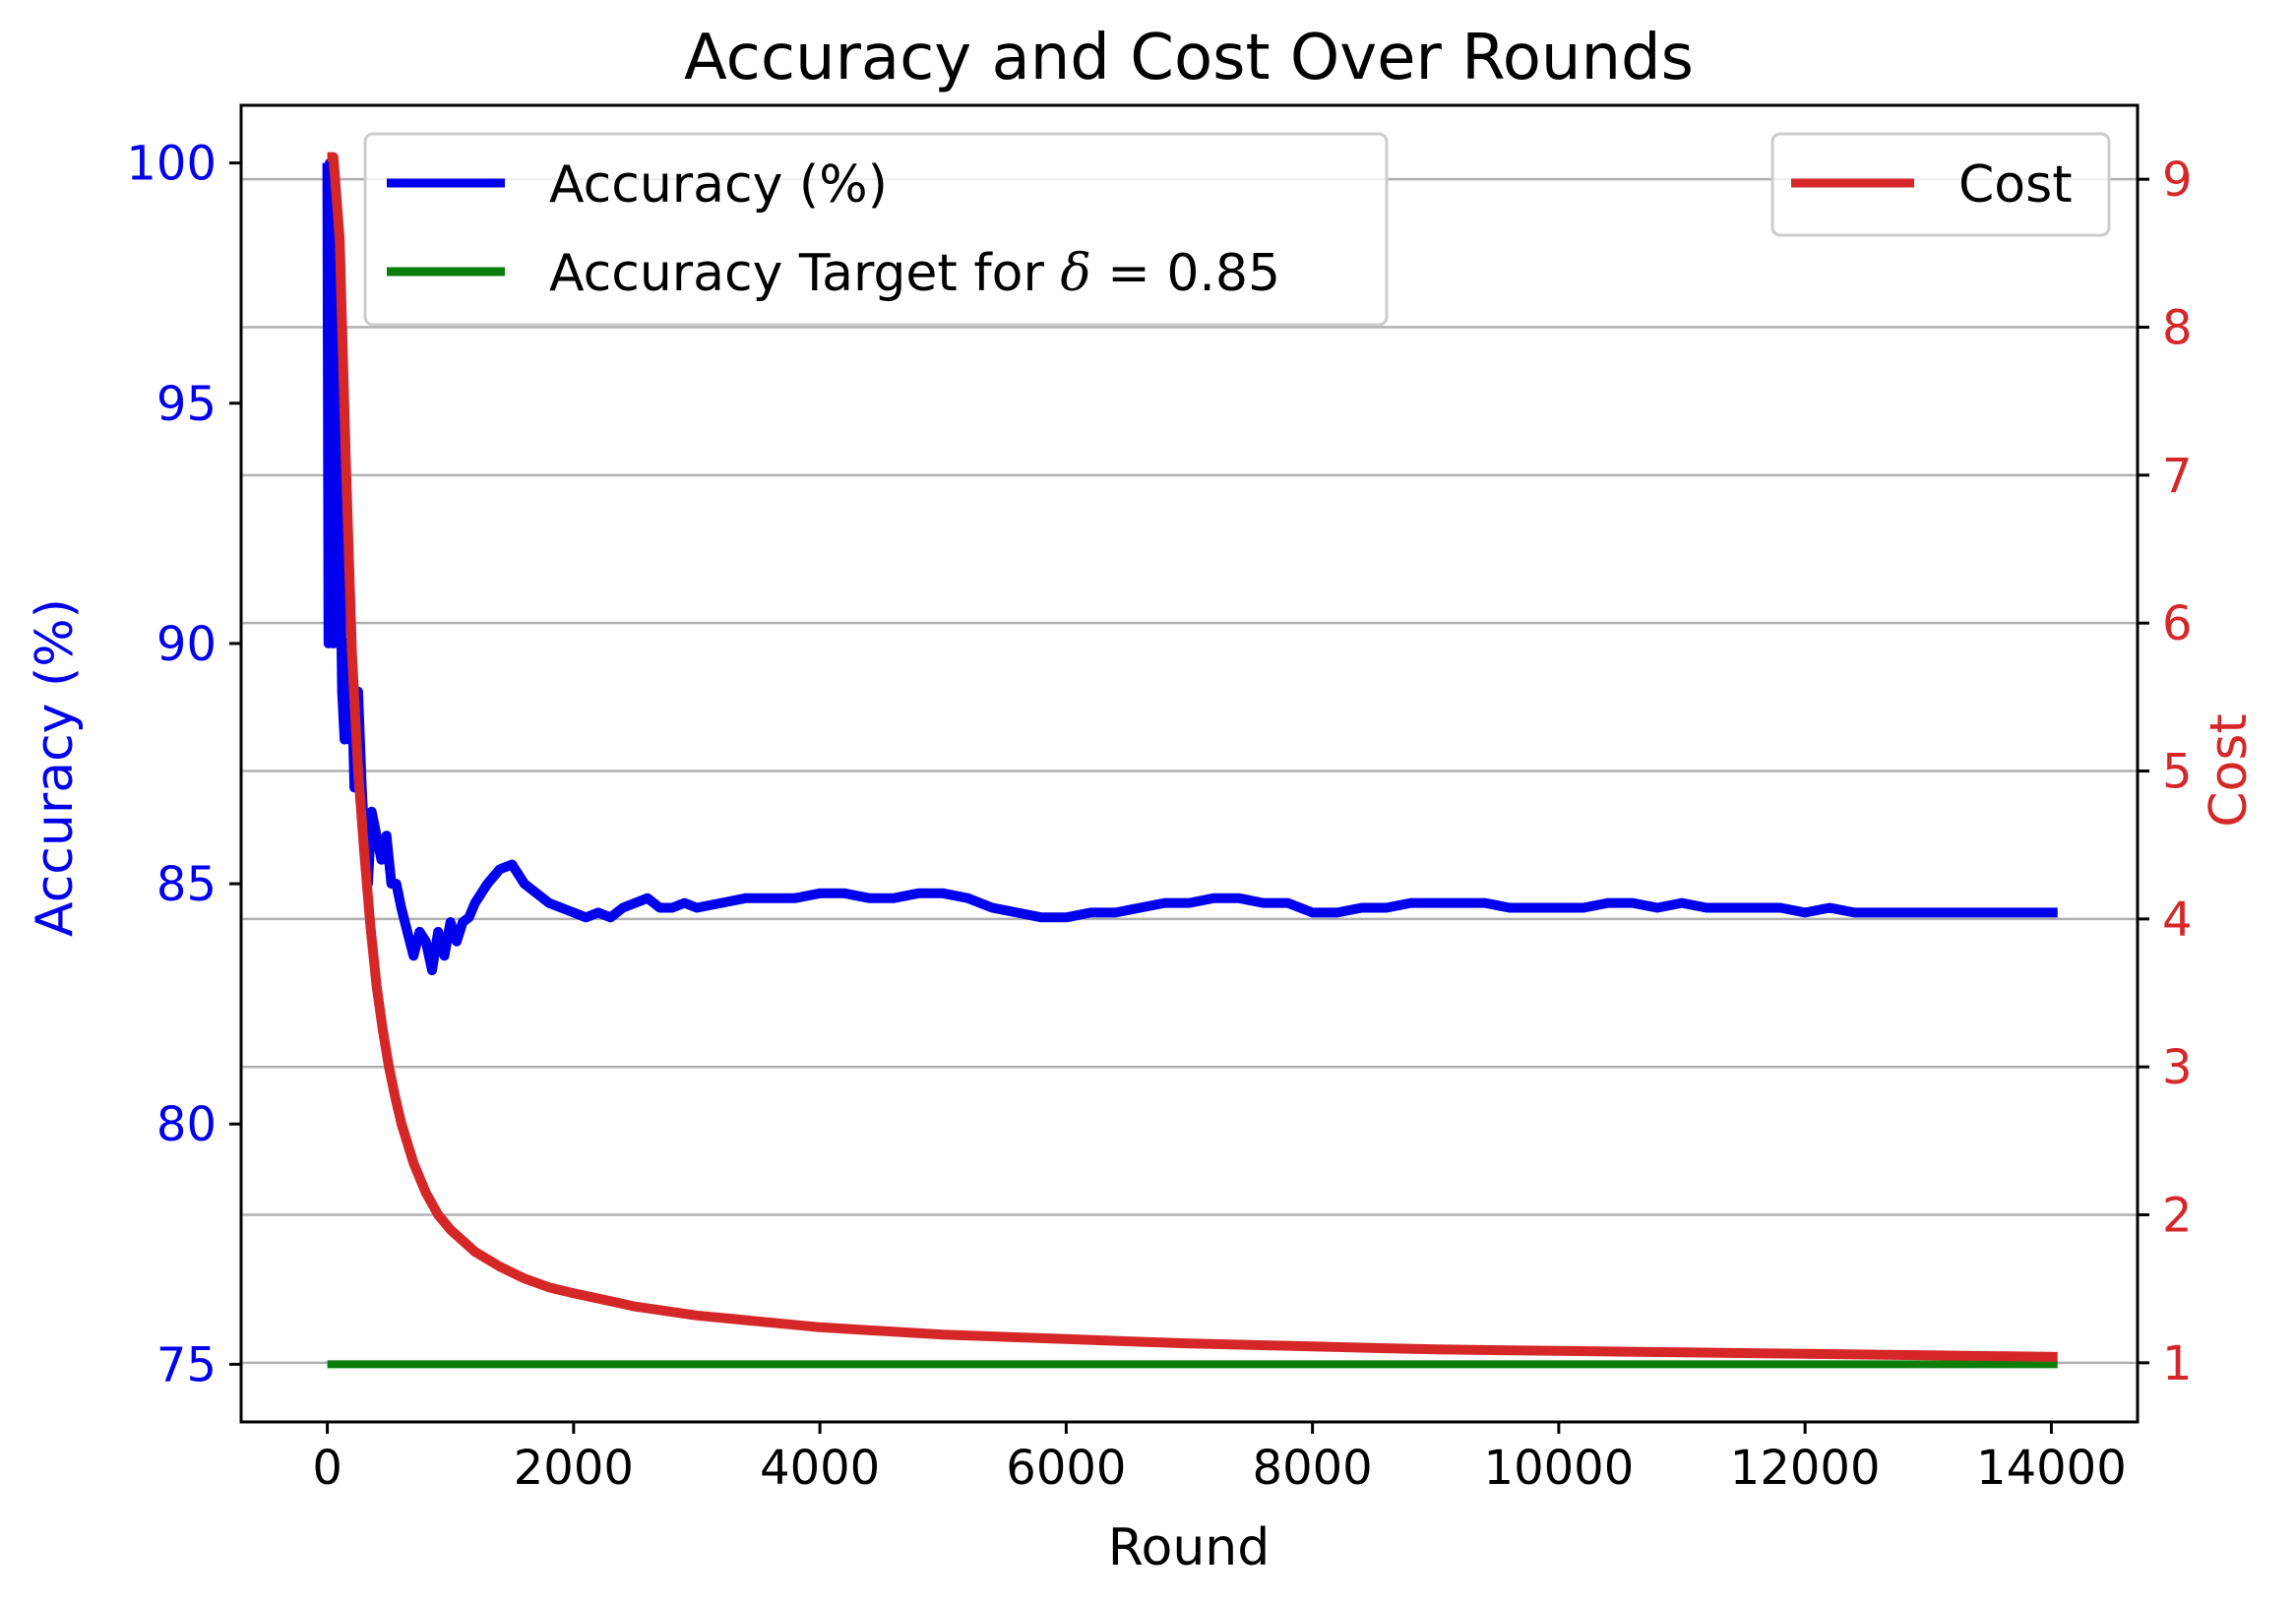 Image resolution: width=2296 pixels, height=1603 pixels. What do you see at coordinates (55, 767) in the screenshot?
I see `y-left-axis-title: Accuracy (%)` at bounding box center [55, 767].